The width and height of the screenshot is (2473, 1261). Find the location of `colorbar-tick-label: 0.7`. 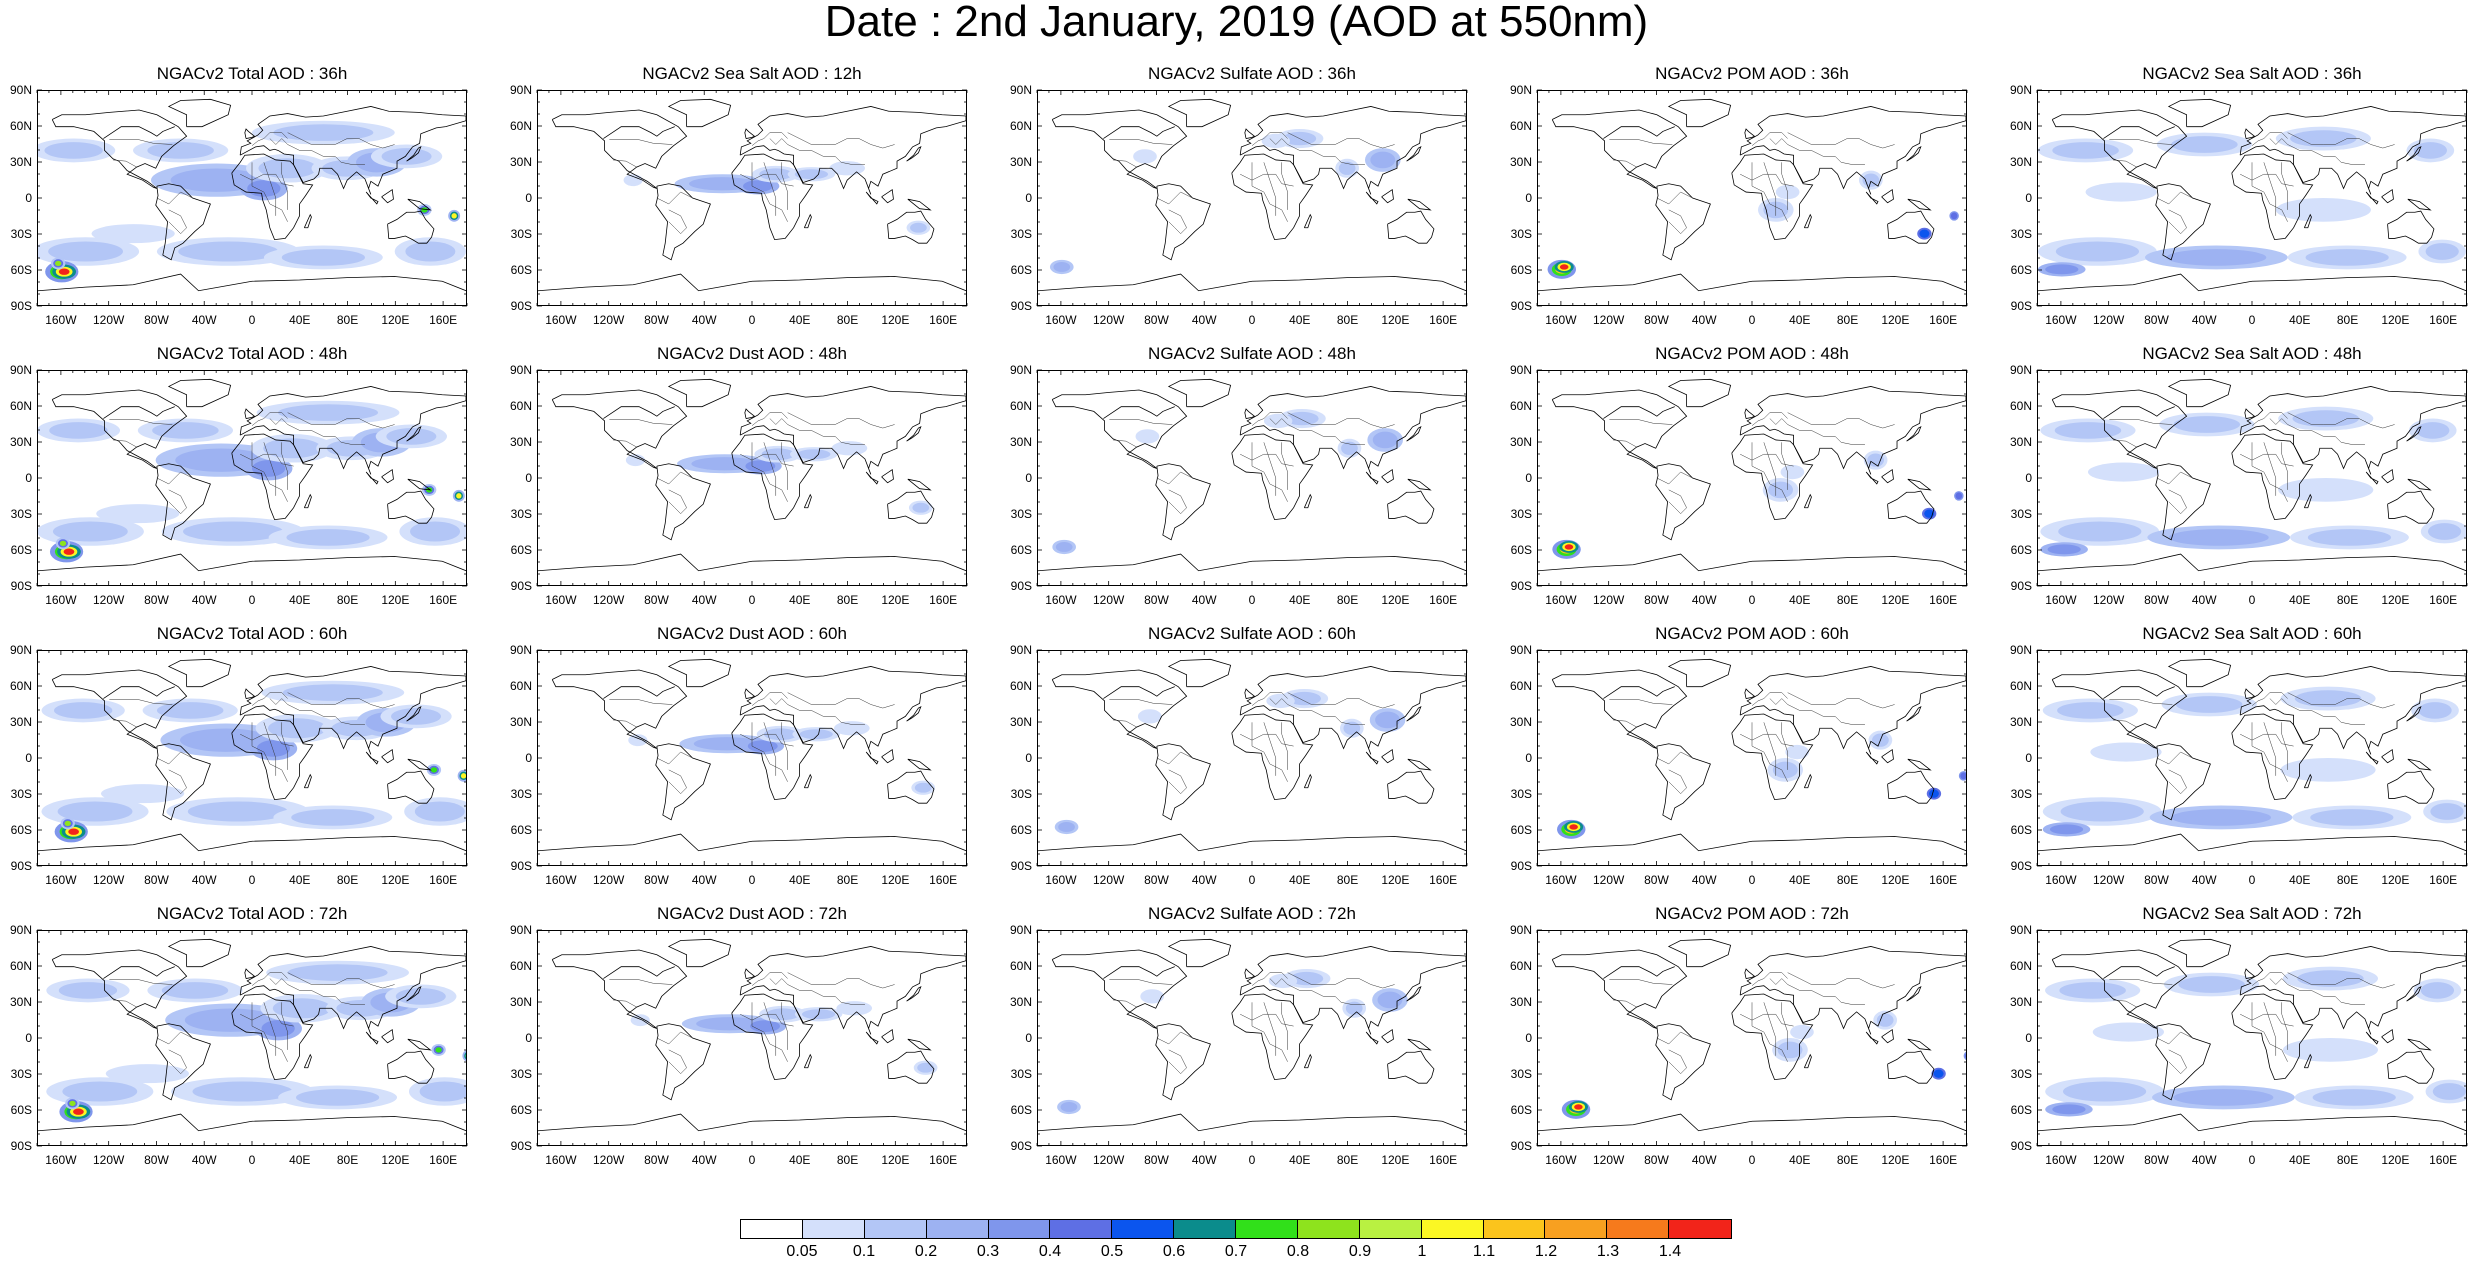

colorbar-tick-label: 0.7 is located at coordinates (1236, 1251).